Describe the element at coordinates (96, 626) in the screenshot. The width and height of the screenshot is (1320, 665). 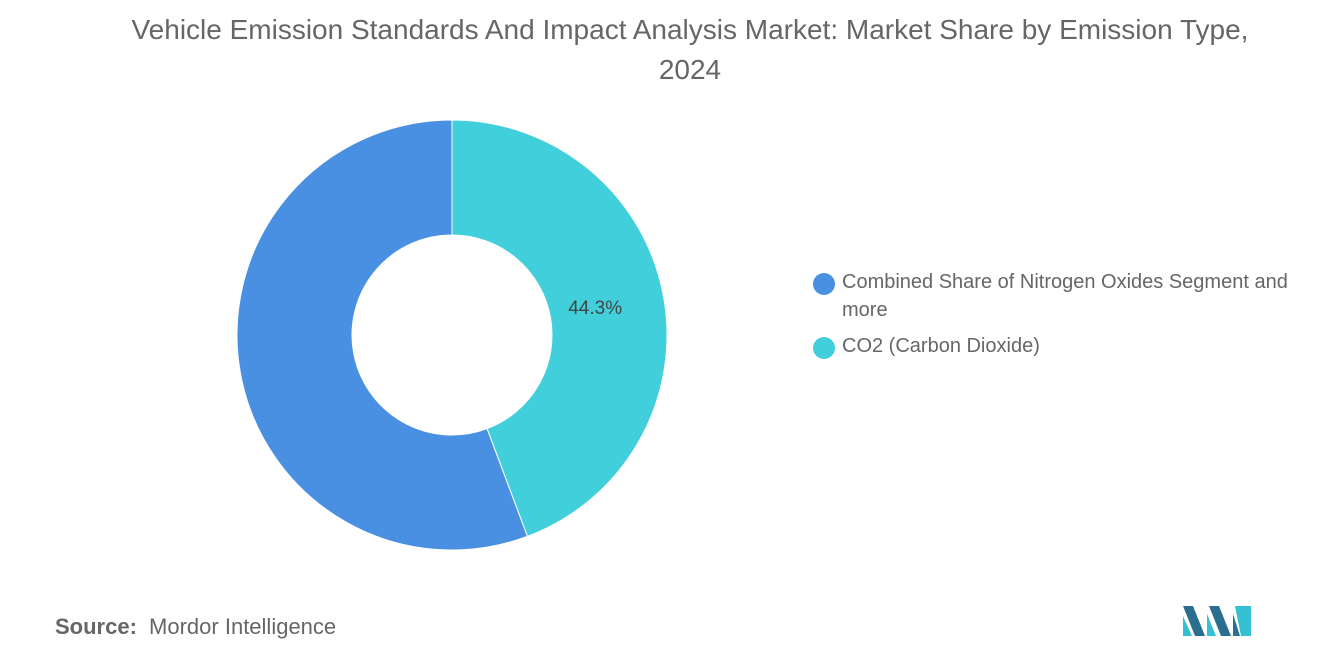
I see `source-label: Source:` at that location.